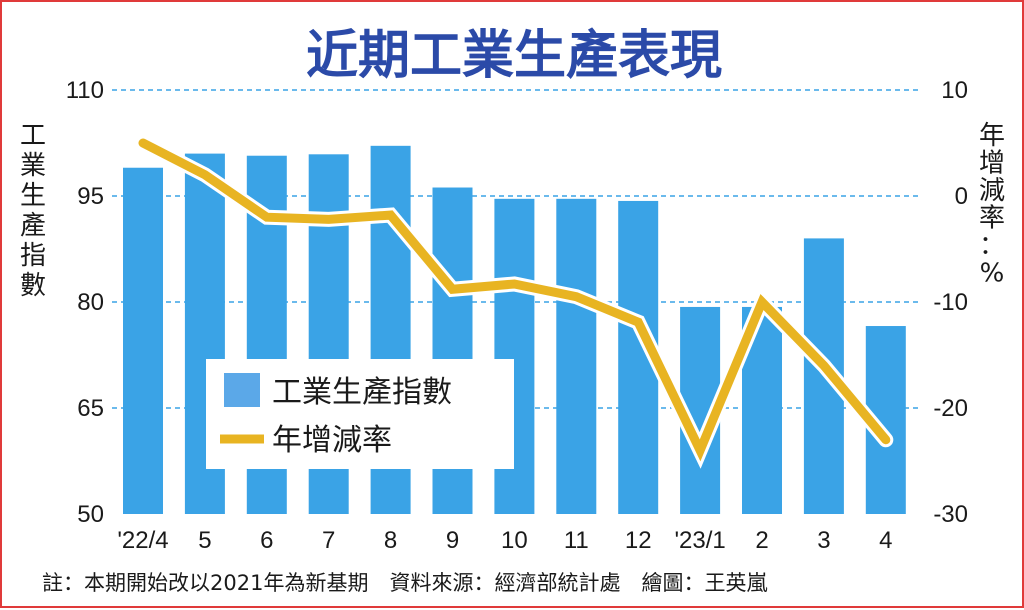  I want to click on chart-title: 近期工業生產表現, so click(514, 56).